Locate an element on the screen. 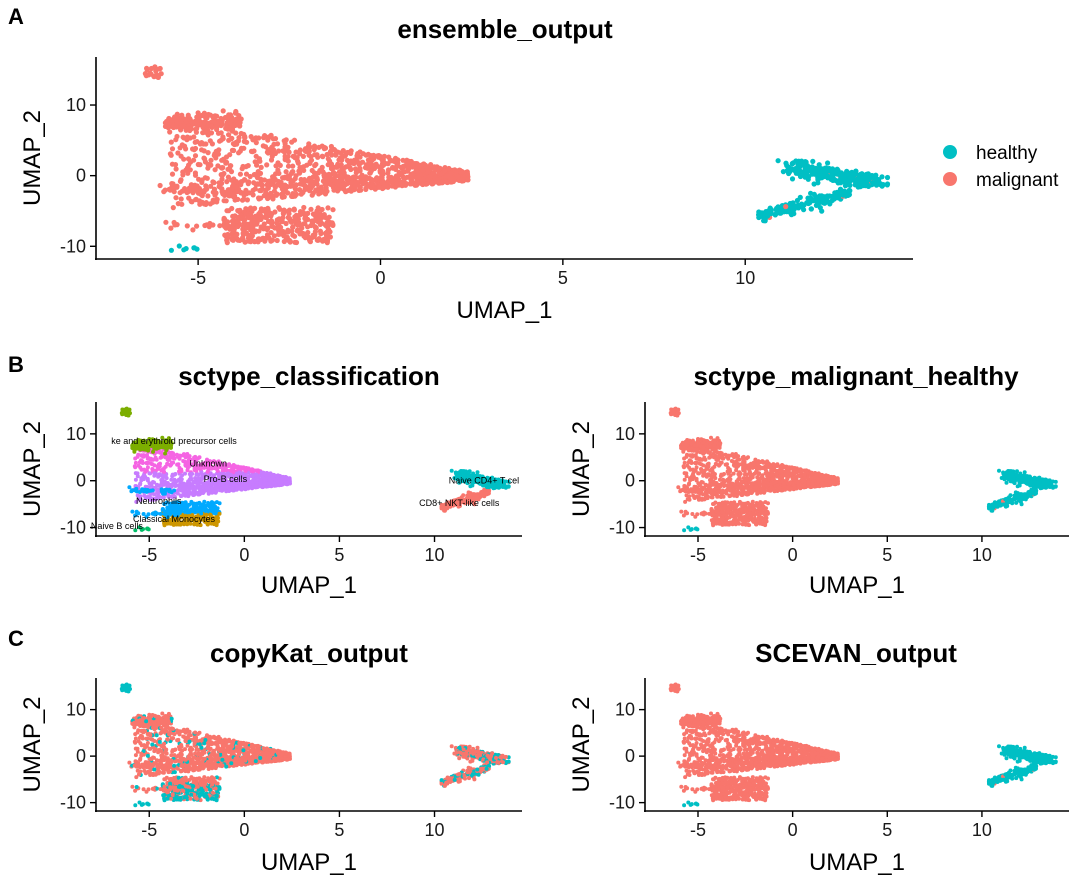  cell-type-label: CD8+ NKT-like cells is located at coordinates (459, 503).